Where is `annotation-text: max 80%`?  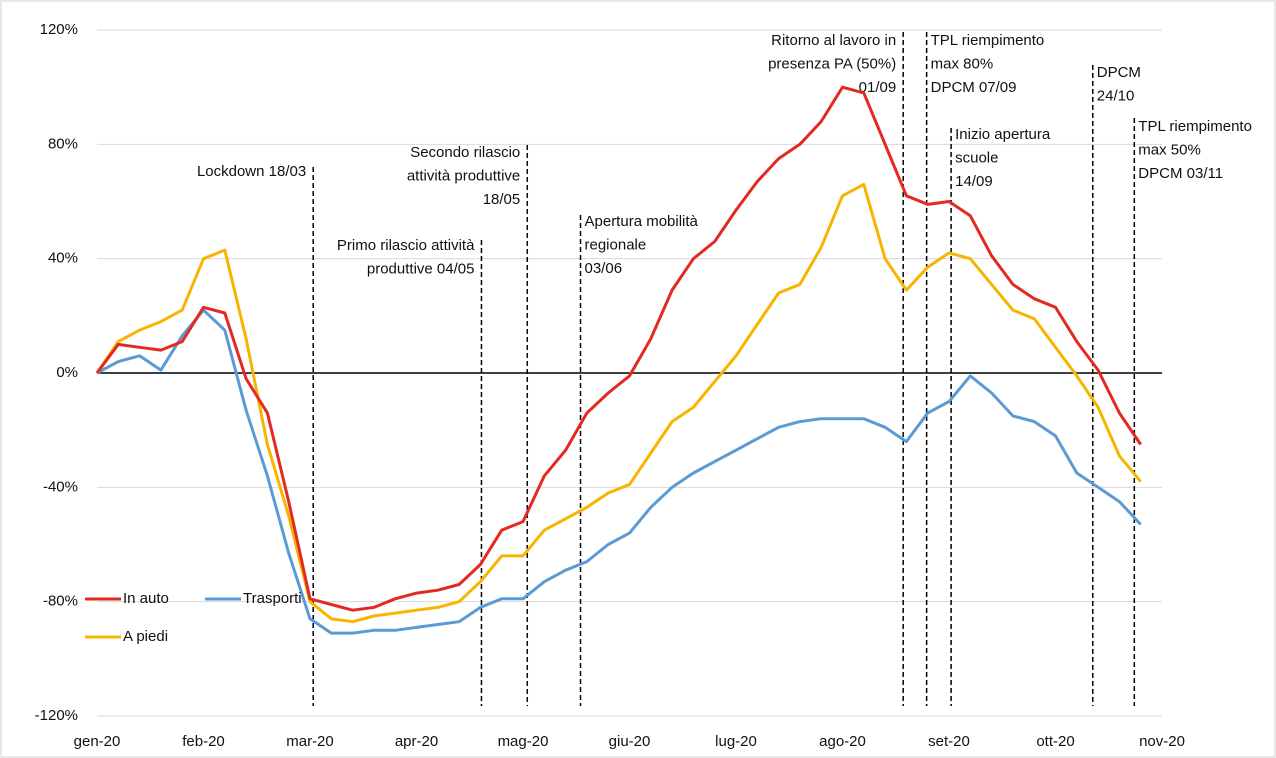 annotation-text: max 80% is located at coordinates (962, 63).